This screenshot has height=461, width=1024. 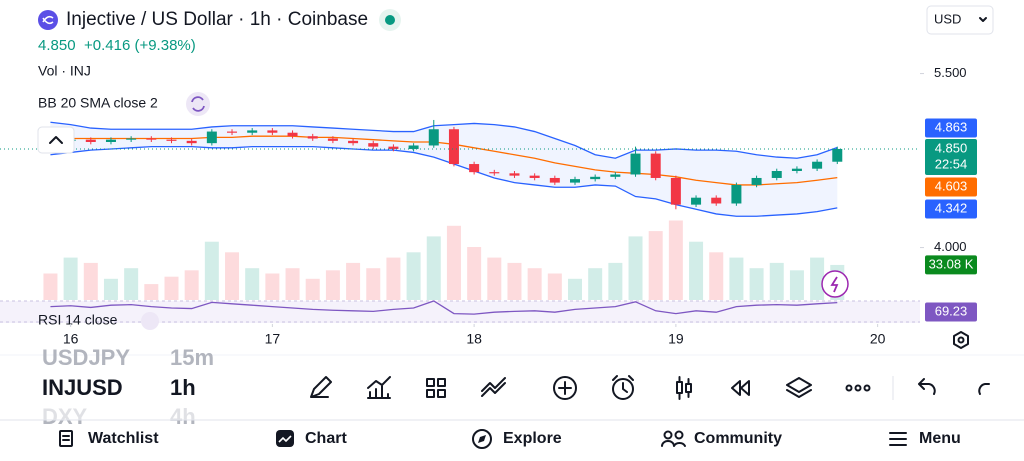 I want to click on indicators-tool, so click(x=379, y=387).